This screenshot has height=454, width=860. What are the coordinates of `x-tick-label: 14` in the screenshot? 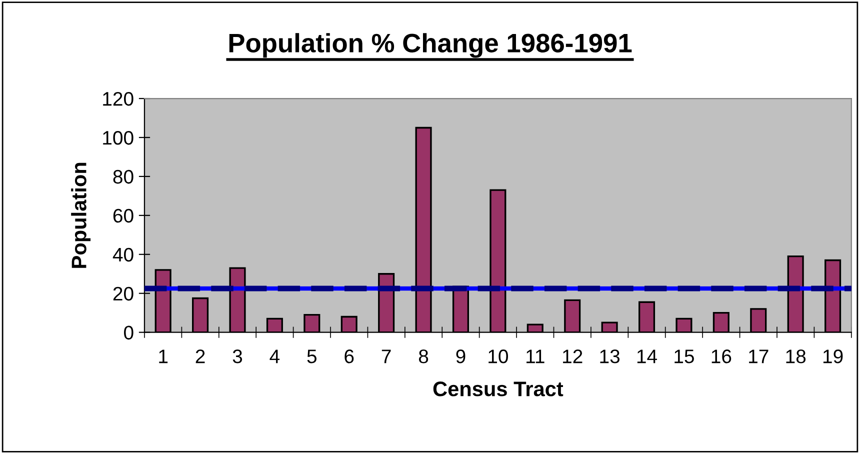 It's located at (647, 357).